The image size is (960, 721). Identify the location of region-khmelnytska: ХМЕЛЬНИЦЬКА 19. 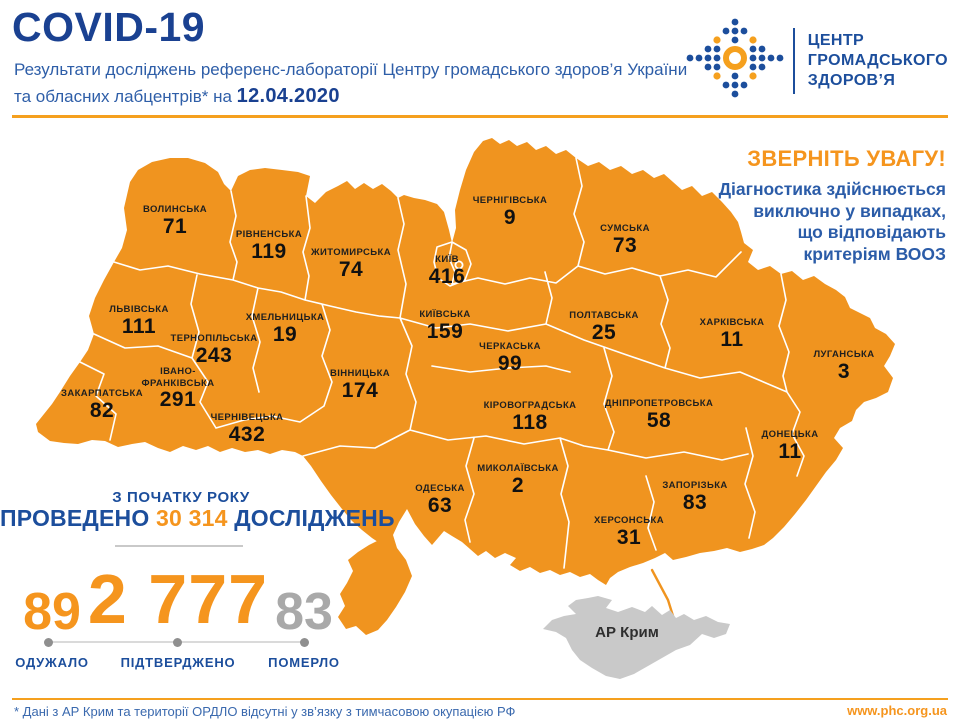
(285, 329).